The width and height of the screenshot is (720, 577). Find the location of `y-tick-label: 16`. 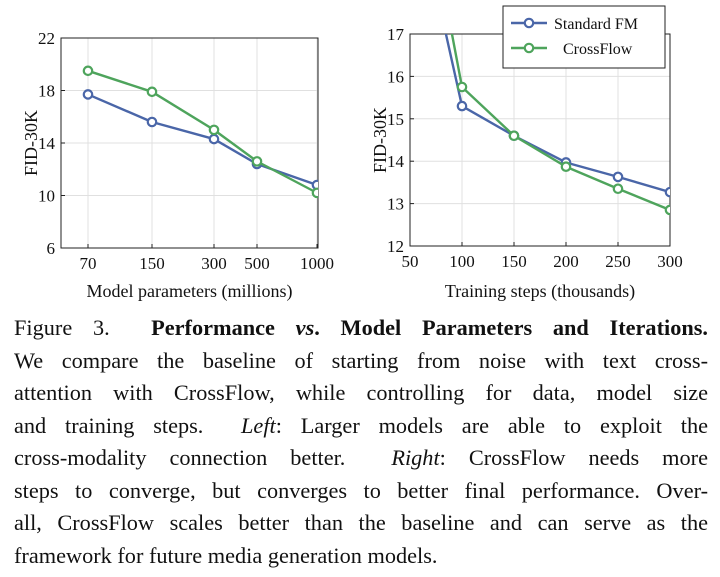

y-tick-label: 16 is located at coordinates (395, 76).